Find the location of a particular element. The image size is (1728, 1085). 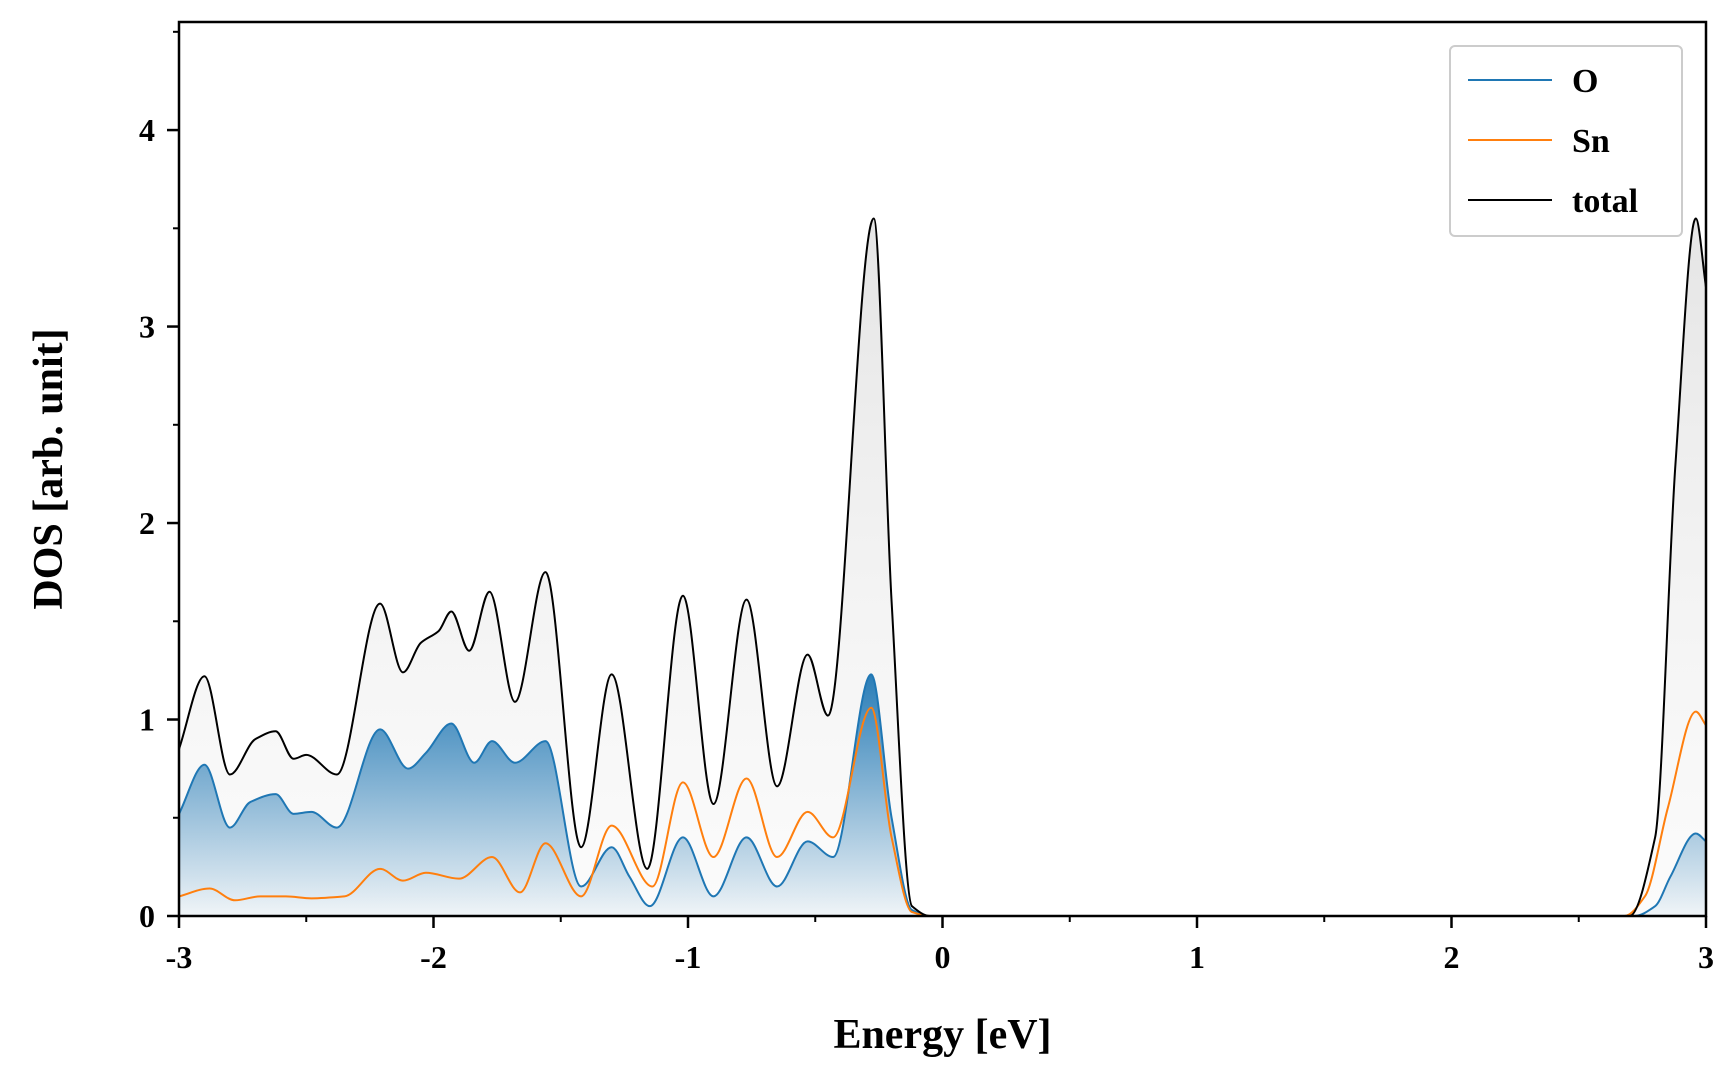

x-axis-label: Energy [eV] is located at coordinates (942, 1035).